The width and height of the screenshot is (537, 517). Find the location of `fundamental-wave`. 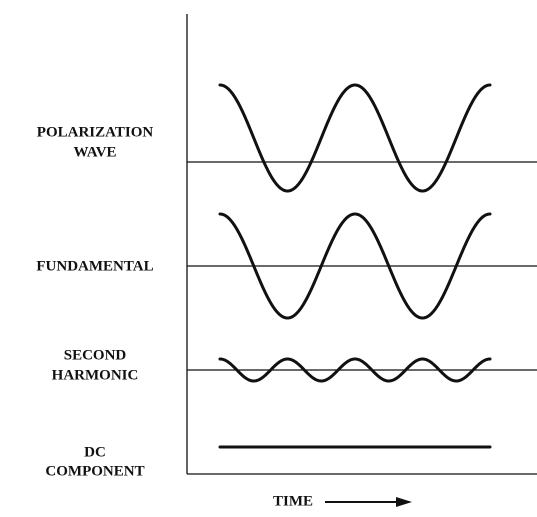

fundamental-wave is located at coordinates (355, 266).